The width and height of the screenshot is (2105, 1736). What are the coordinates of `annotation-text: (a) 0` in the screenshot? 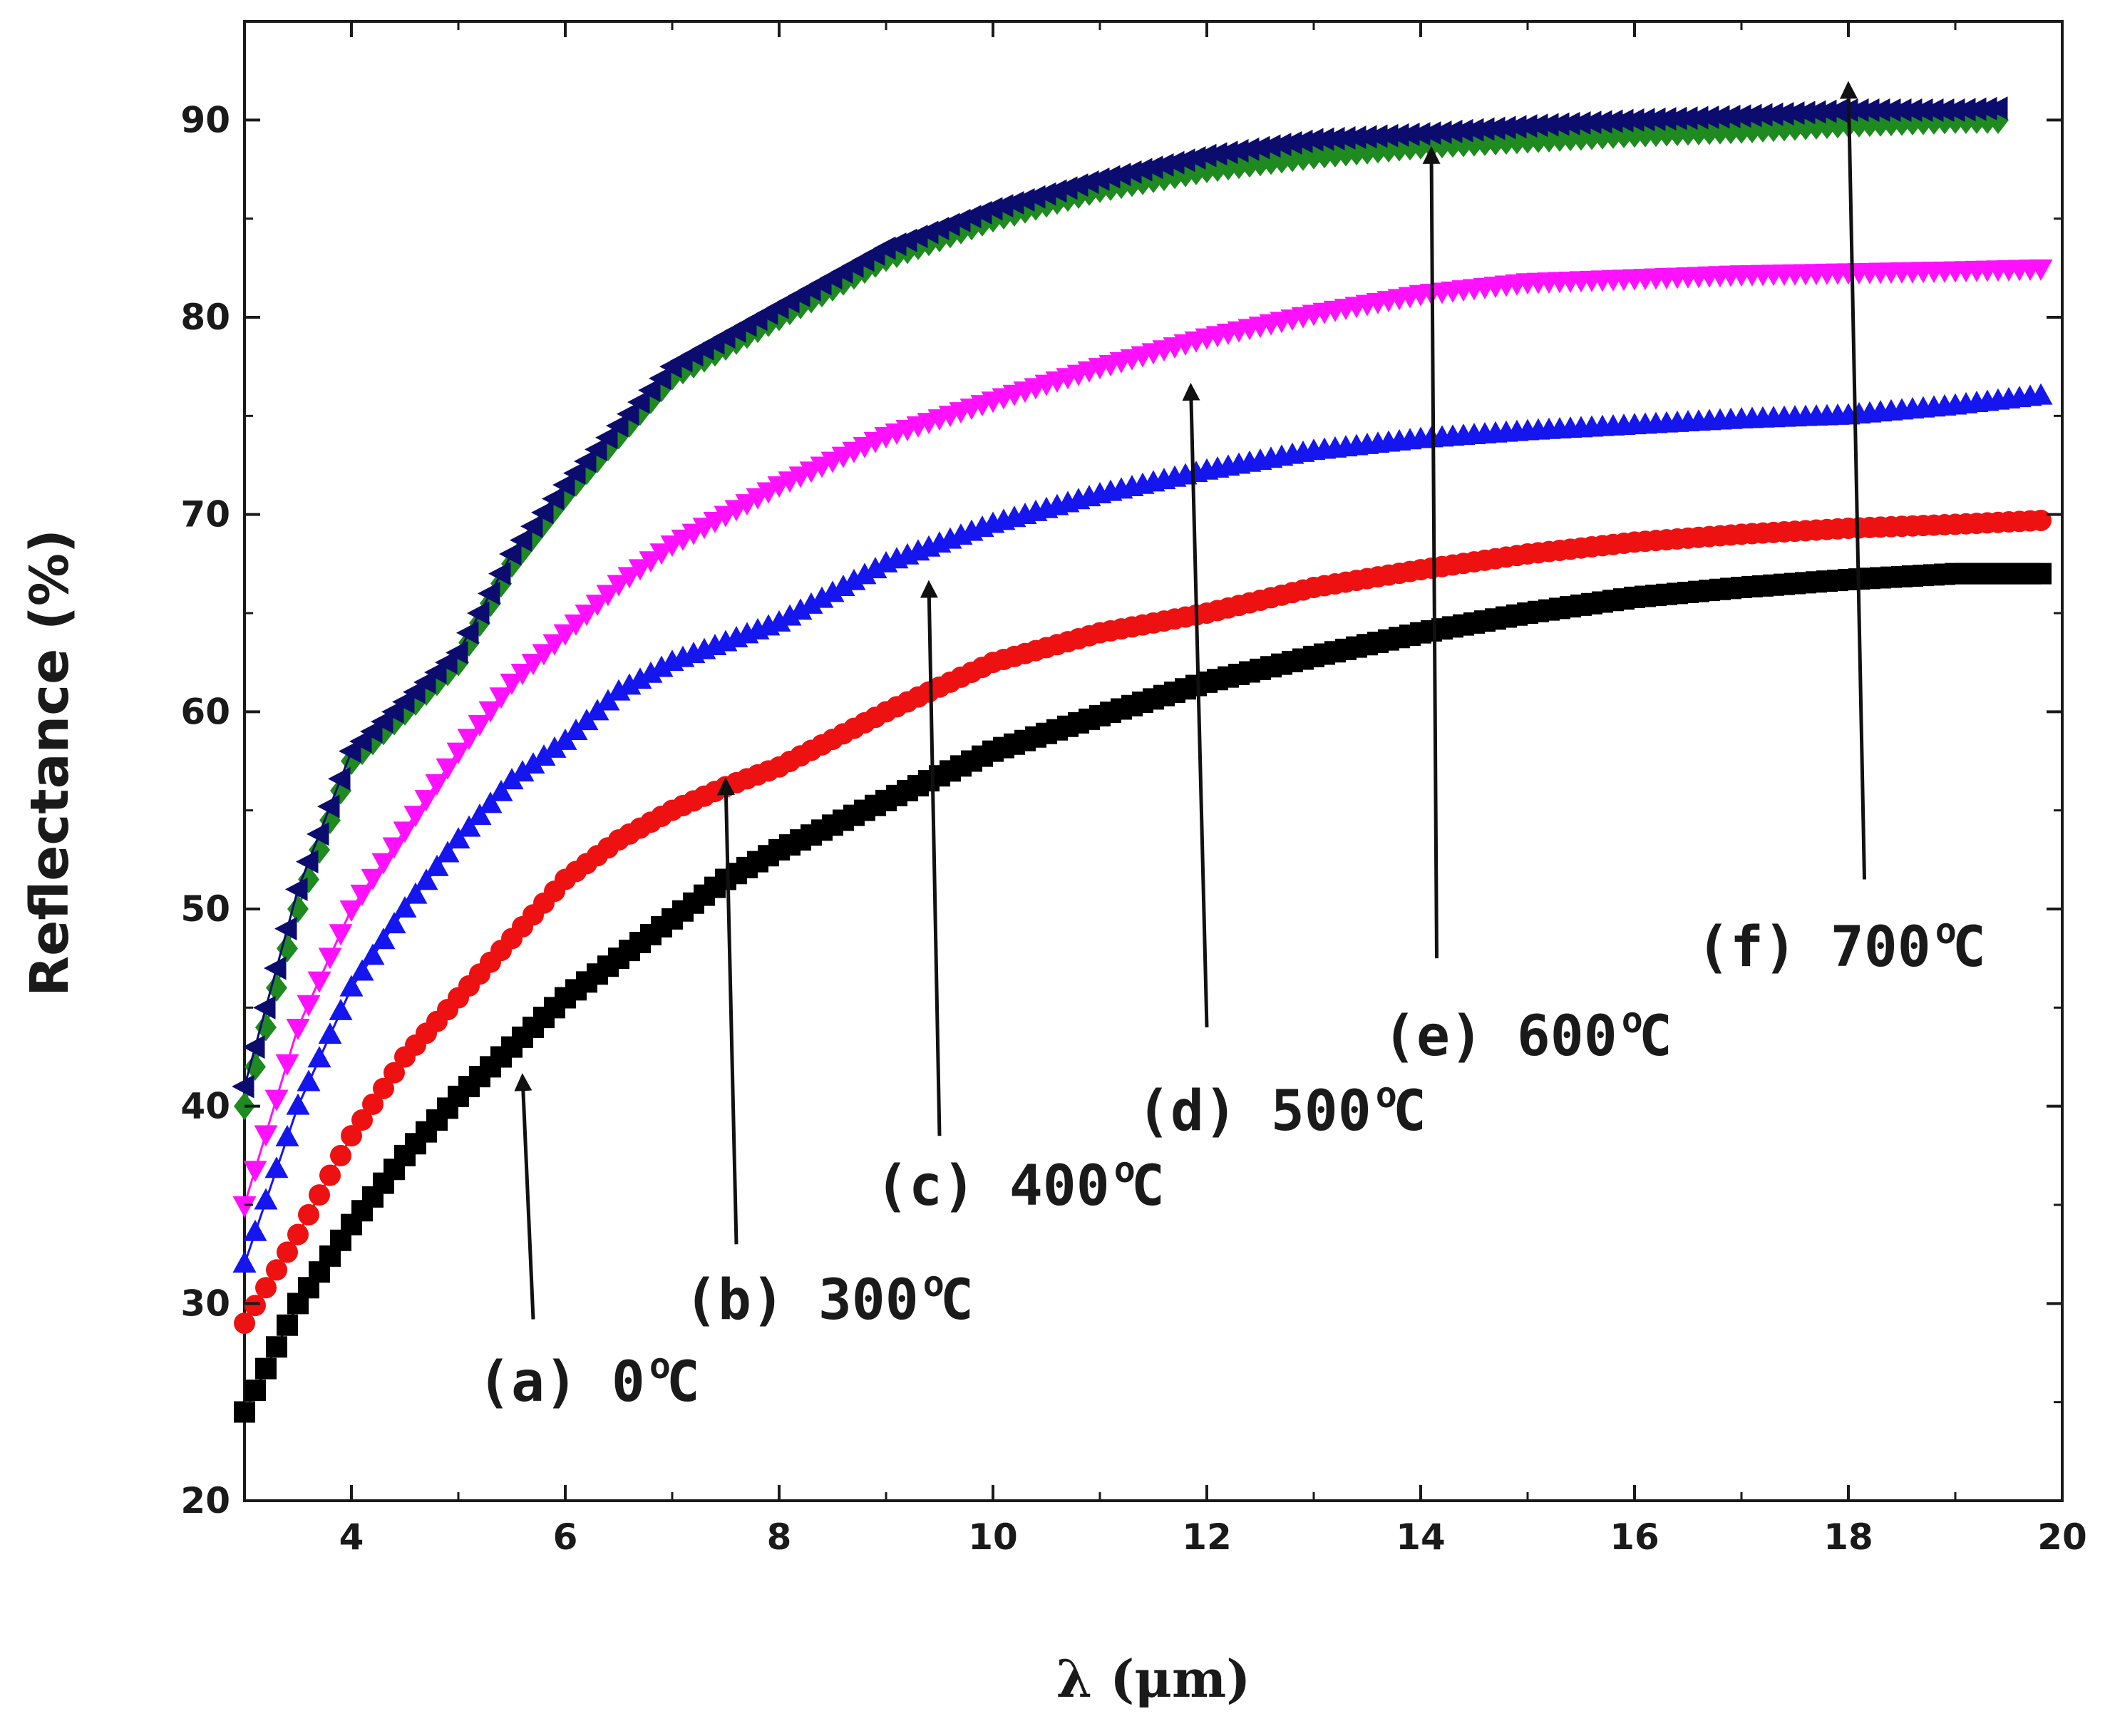 It's located at (561, 1382).